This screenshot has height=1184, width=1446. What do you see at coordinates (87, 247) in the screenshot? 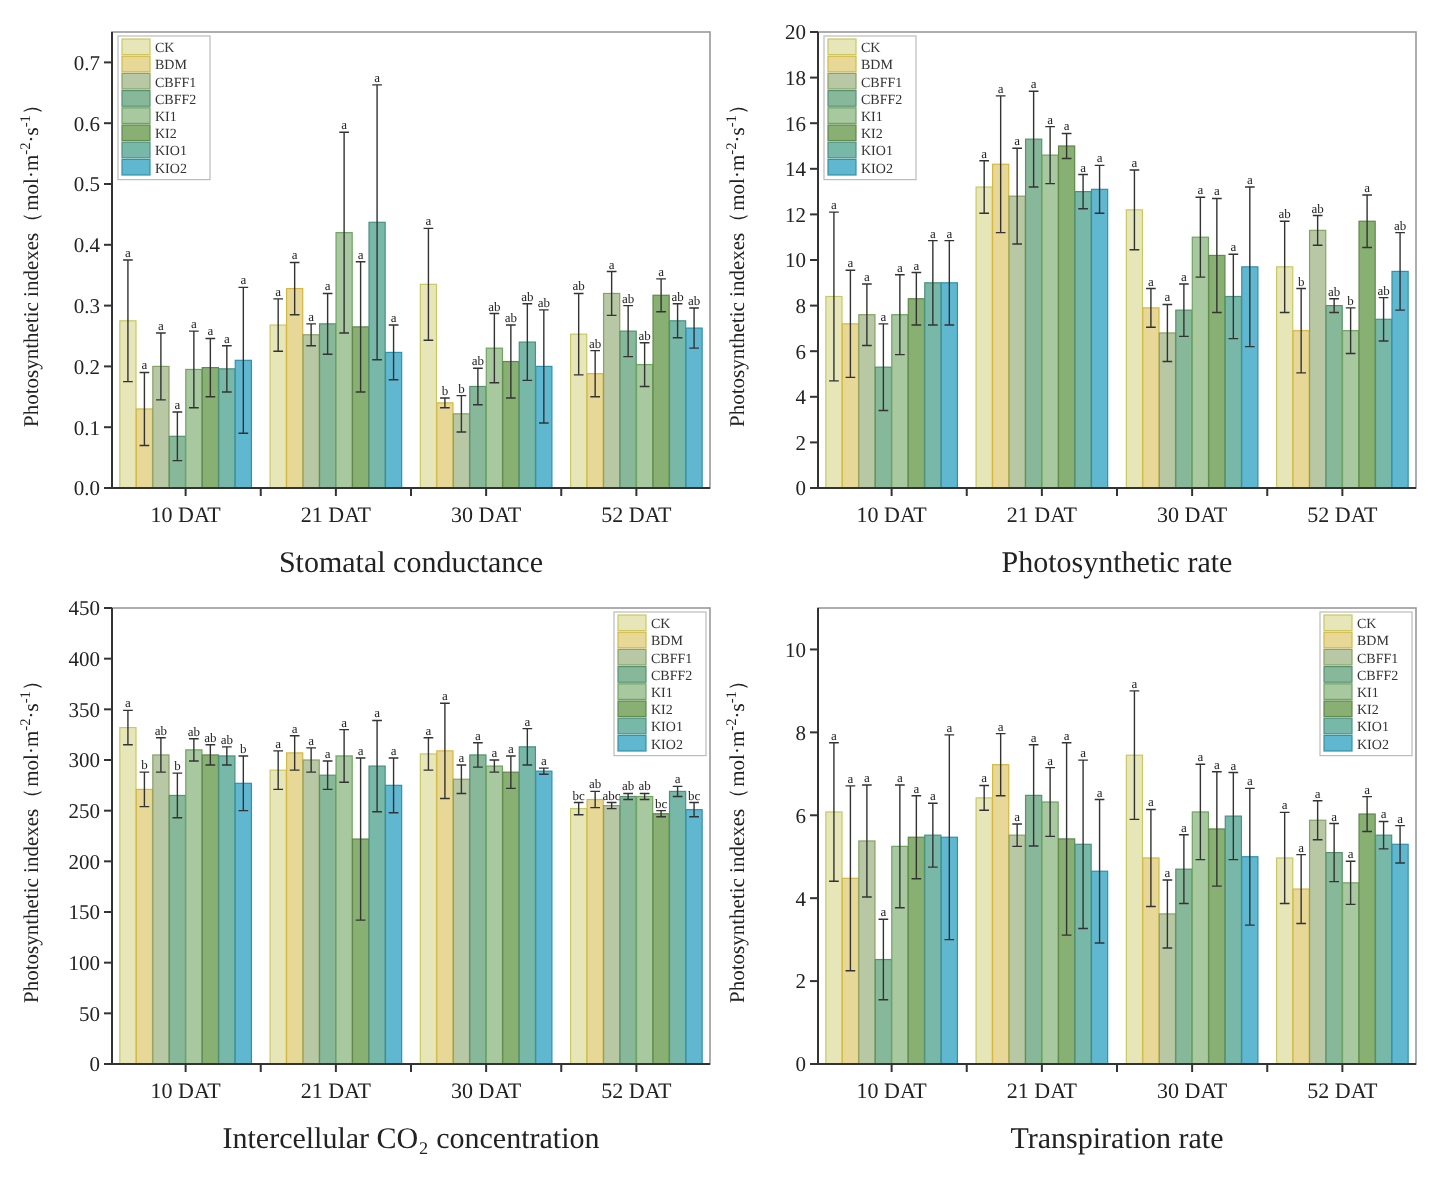
I see `y-tick-label: 0.4` at bounding box center [87, 247].